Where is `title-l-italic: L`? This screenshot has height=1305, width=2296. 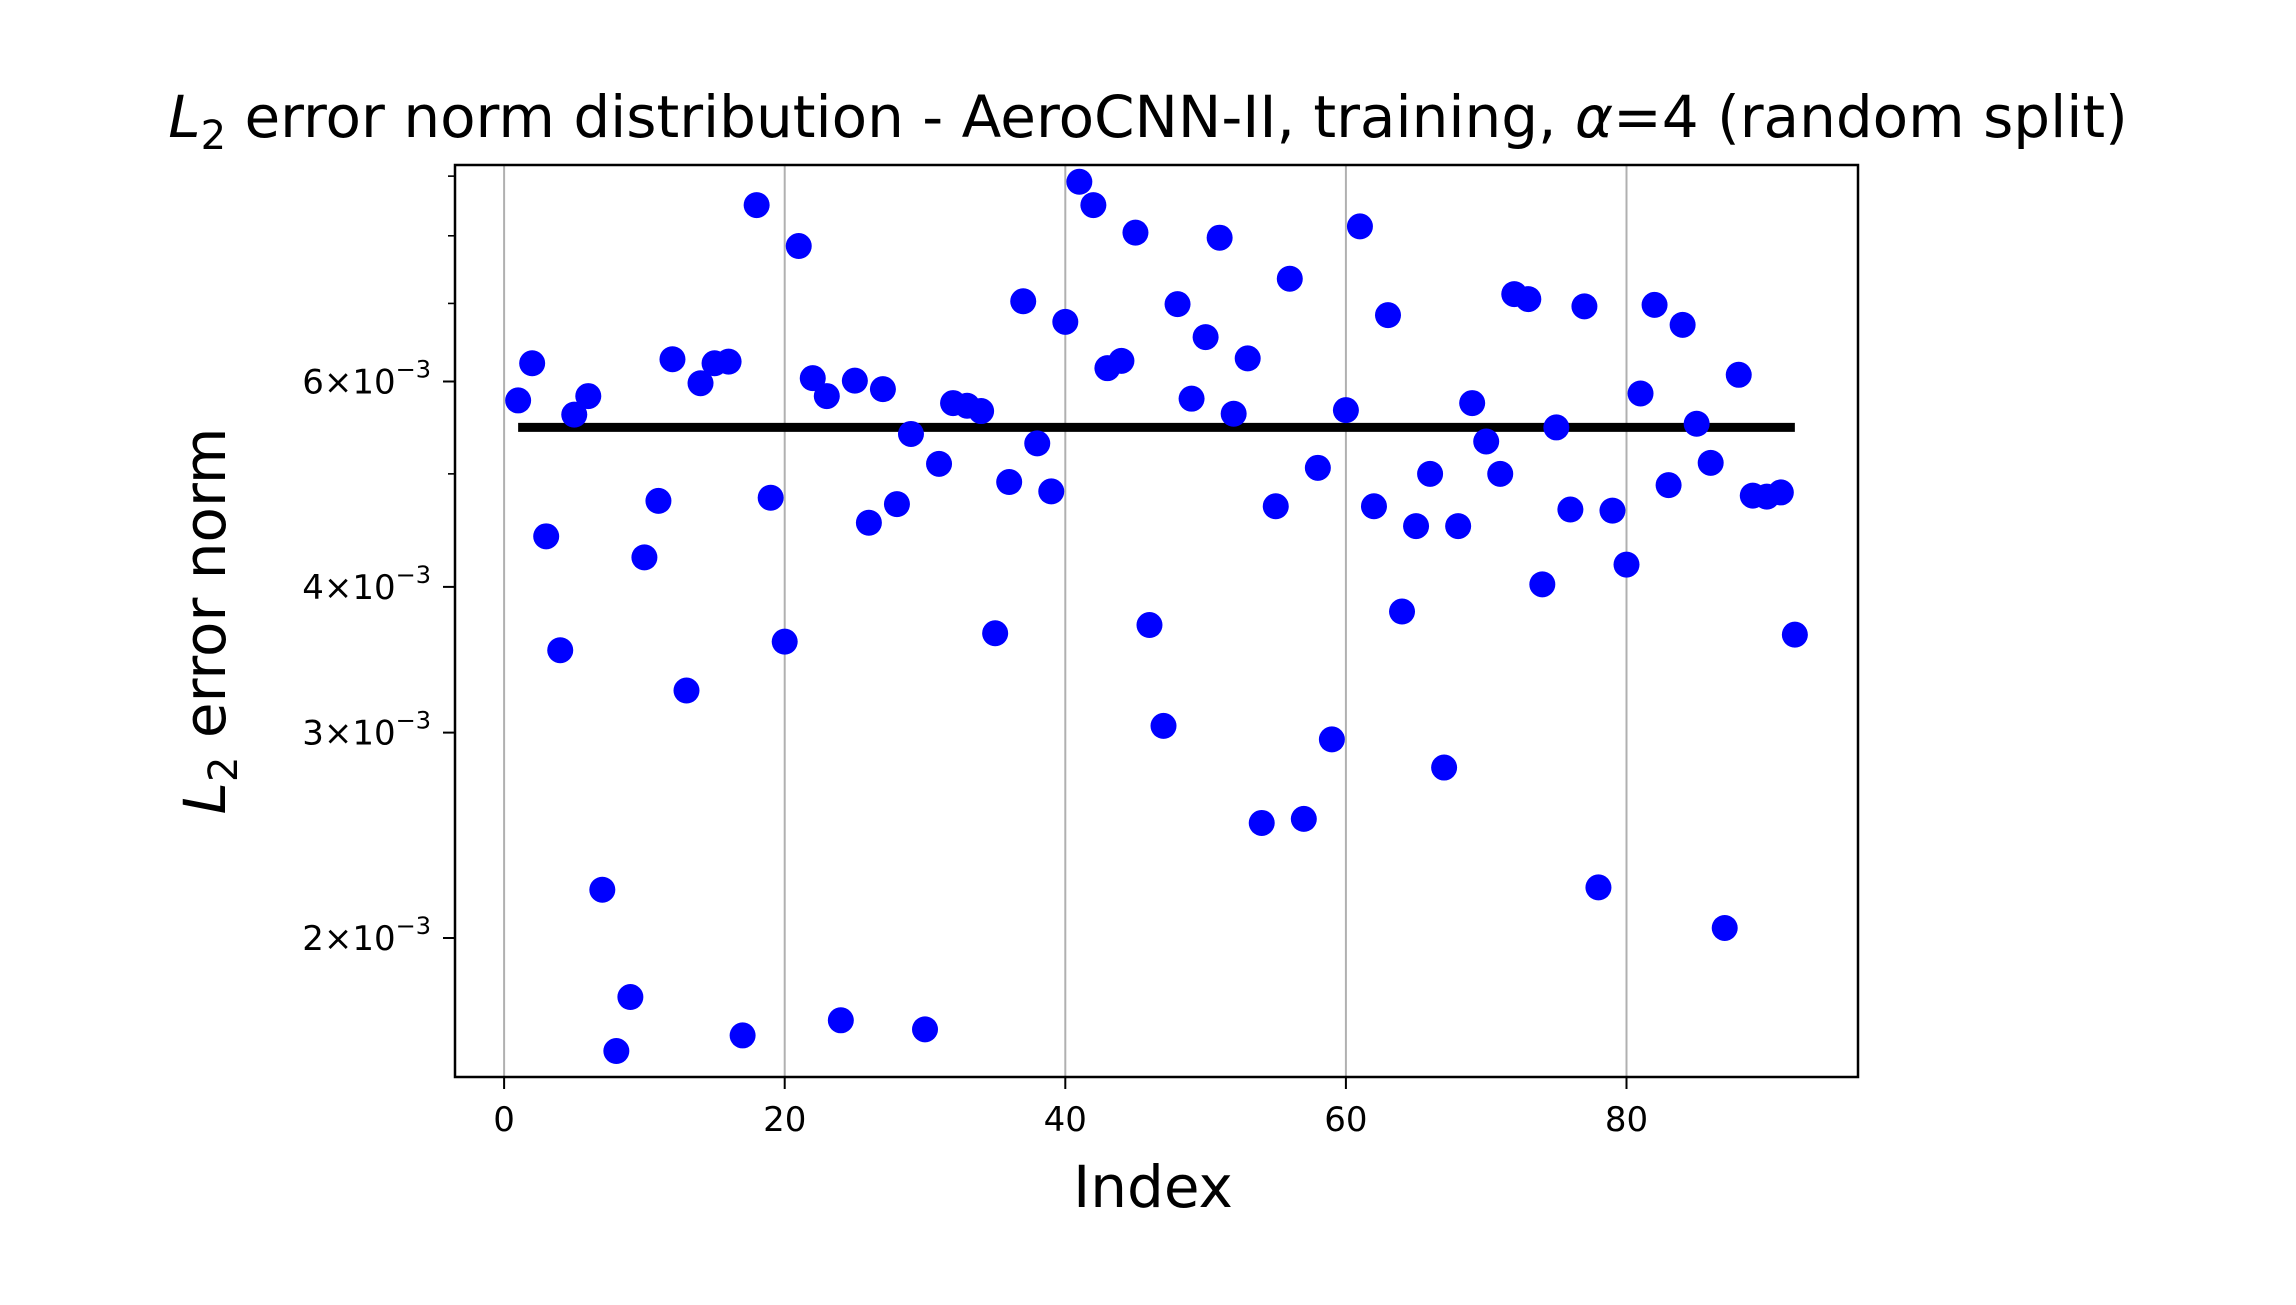
title-l-italic: L is located at coordinates (184, 117).